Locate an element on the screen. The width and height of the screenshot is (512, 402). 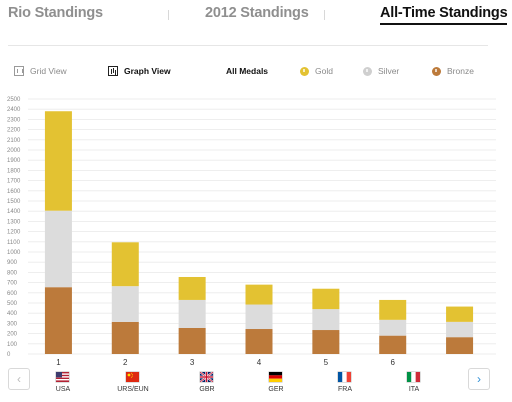
uk-flag-icon is located at coordinates (206, 377).